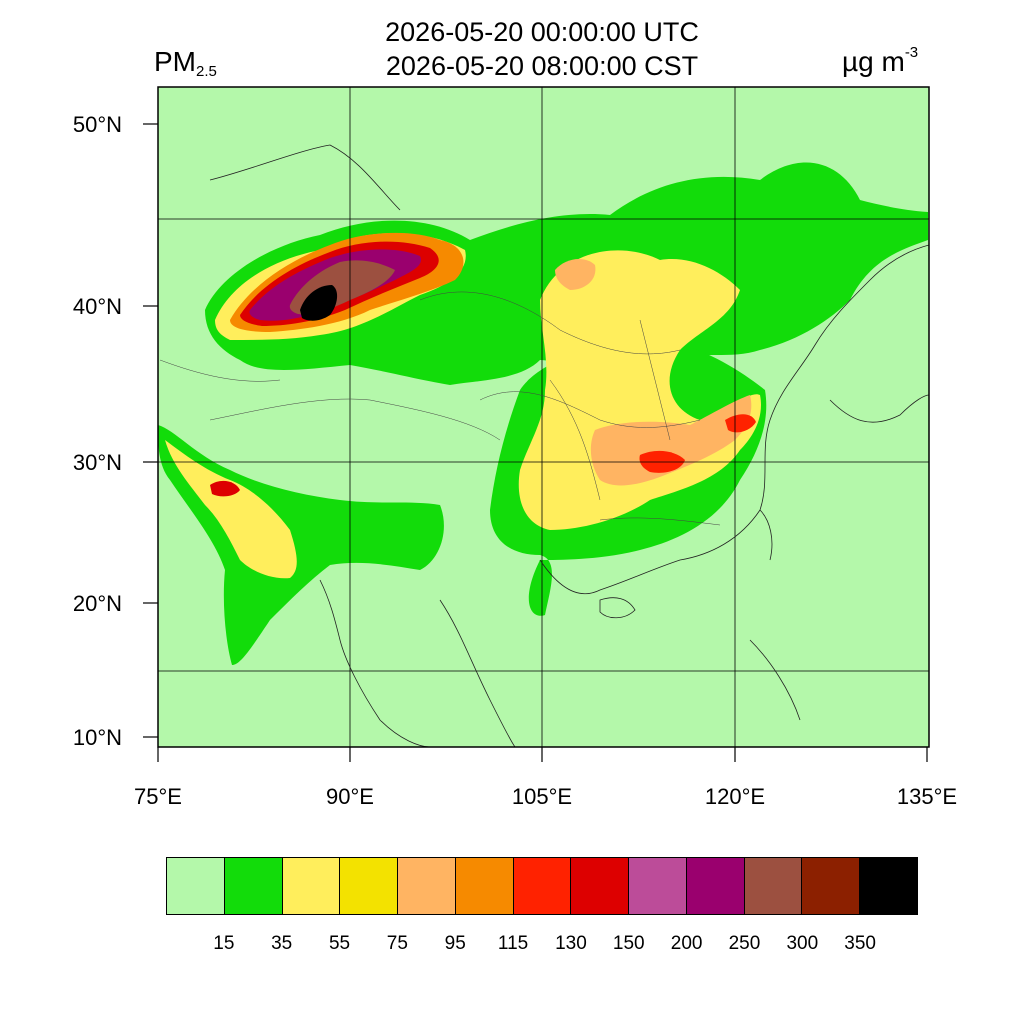  What do you see at coordinates (158, 796) in the screenshot?
I see `lon-label-75e: 75°E` at bounding box center [158, 796].